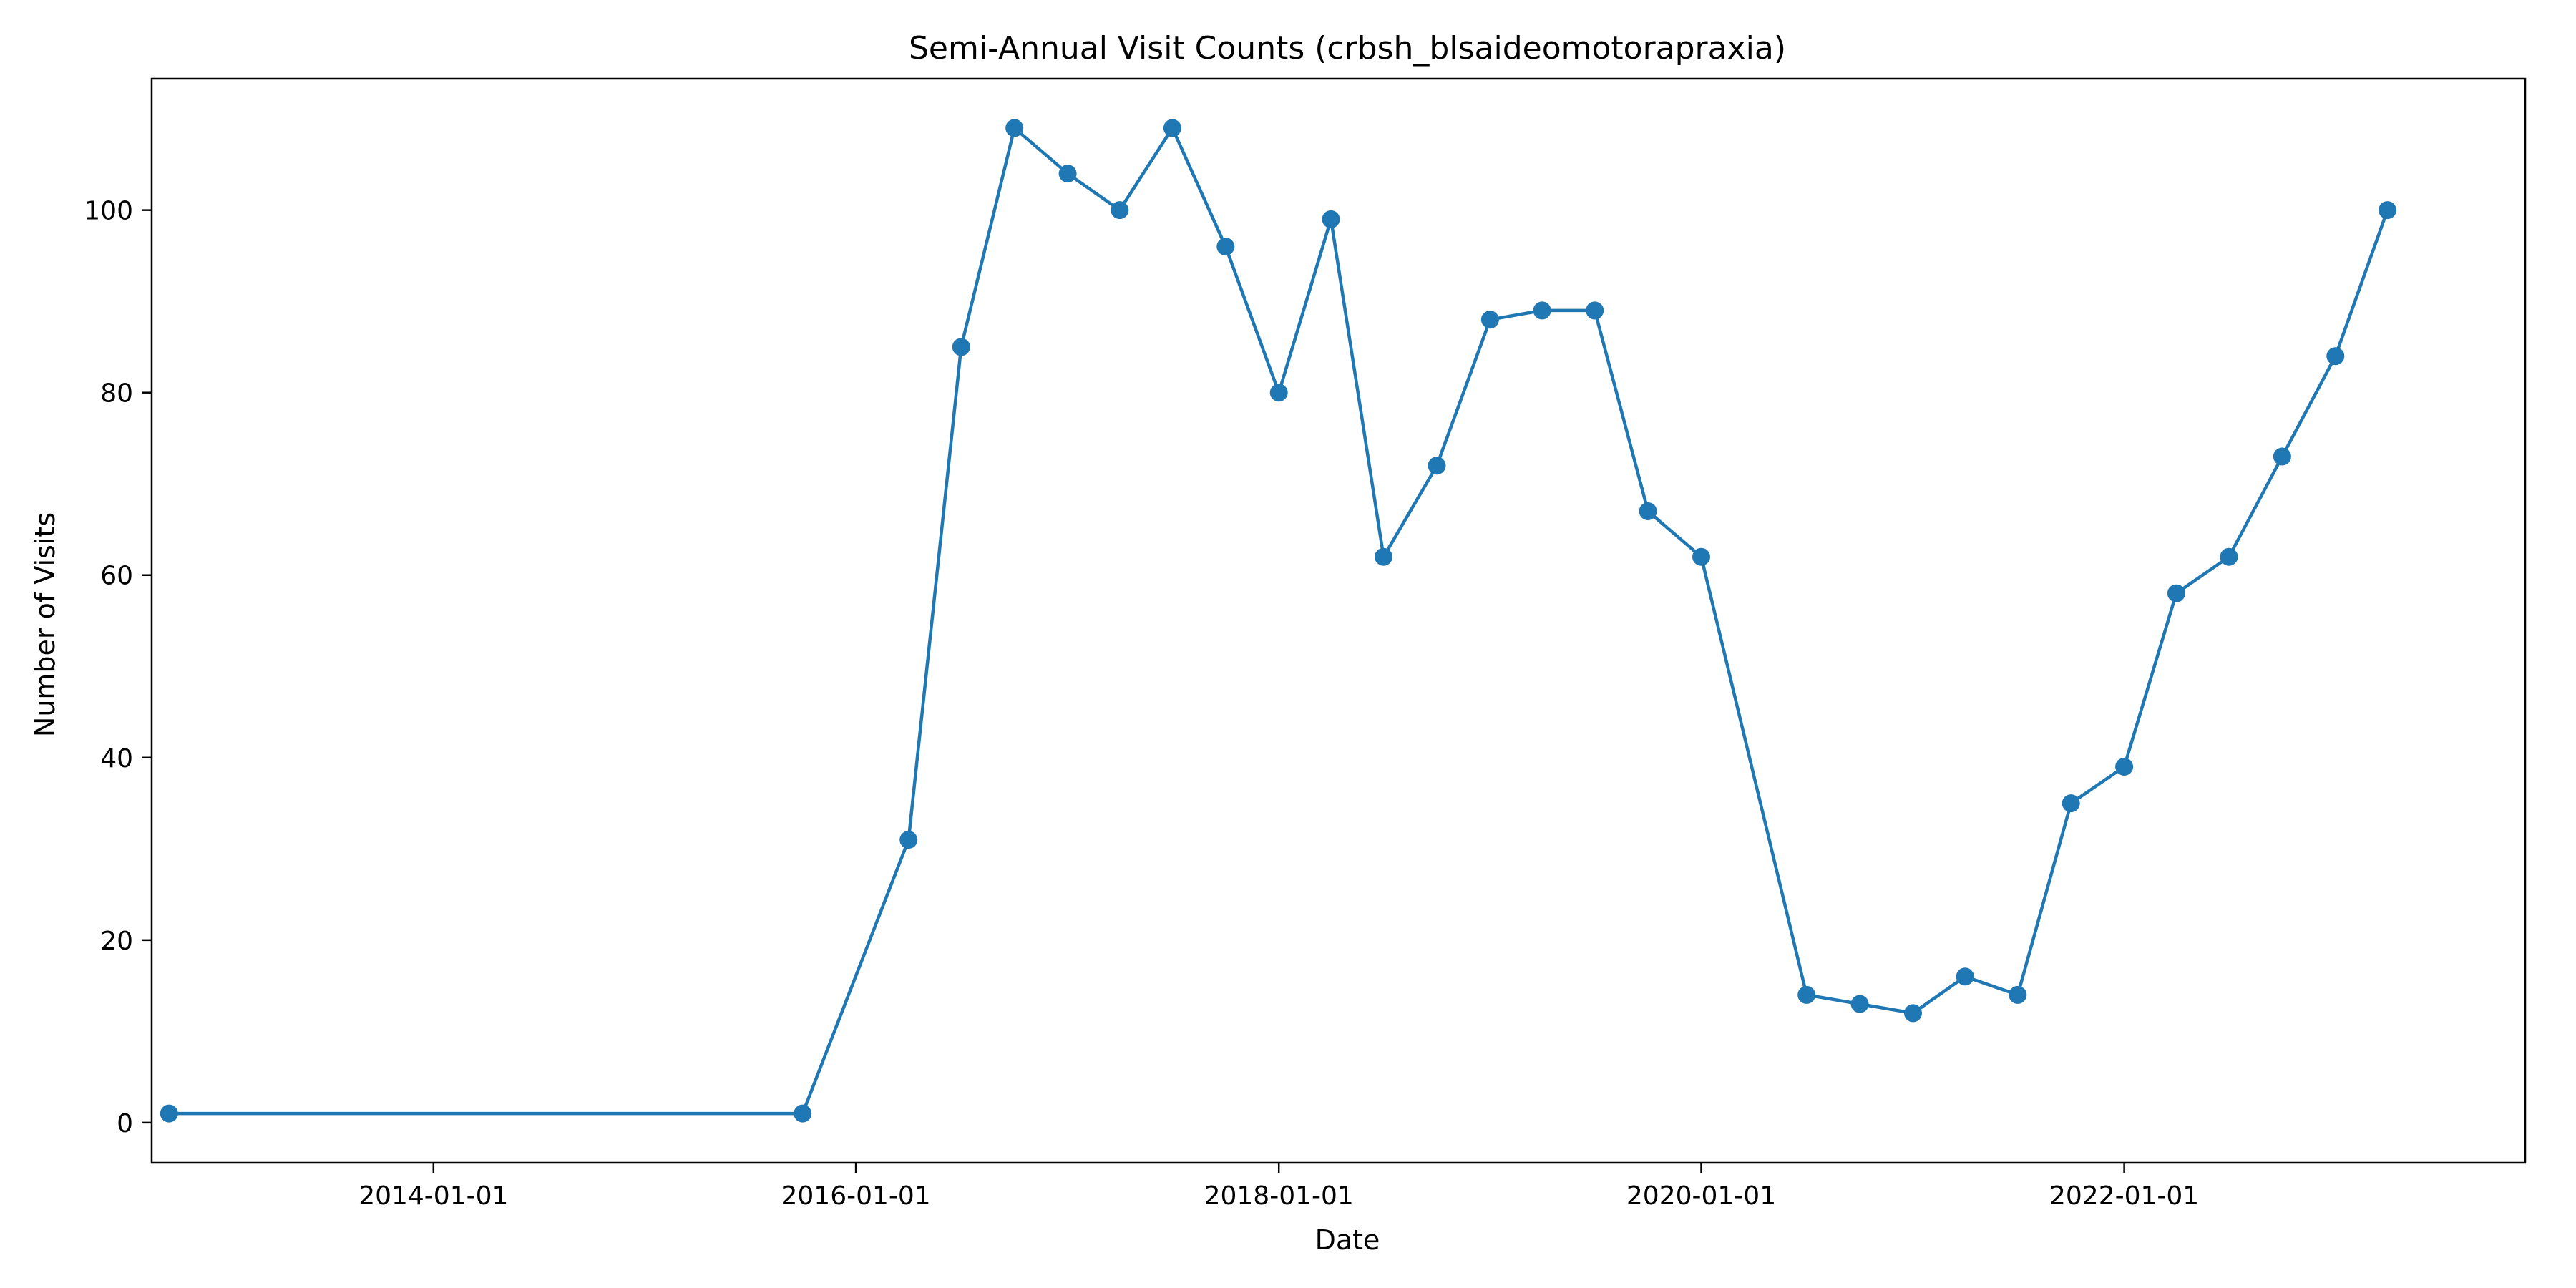 The height and width of the screenshot is (1288, 2576). I want to click on y-tick-label: 20, so click(116, 941).